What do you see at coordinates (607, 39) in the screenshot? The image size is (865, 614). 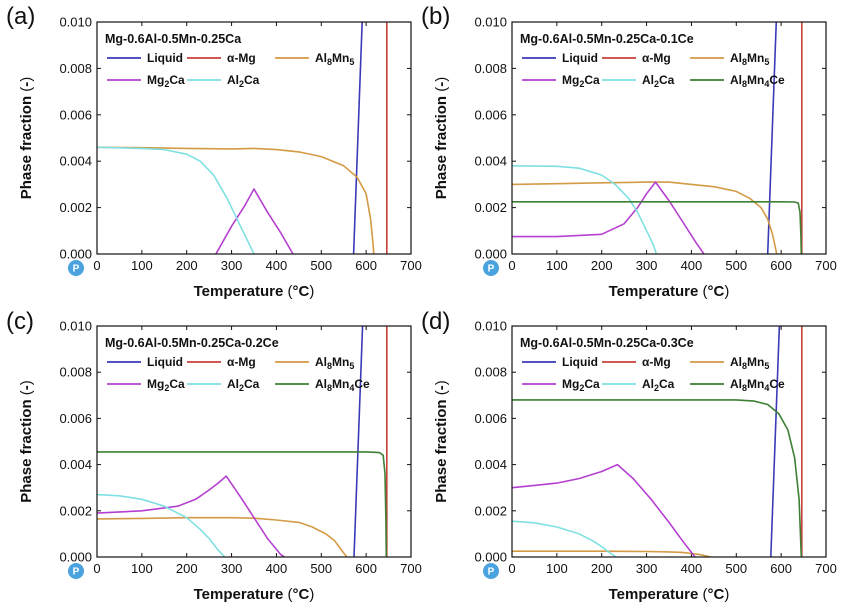 I see `panel-title: Mg-0.6Al-0.5Mn-0.25Ca-0.1Ce` at bounding box center [607, 39].